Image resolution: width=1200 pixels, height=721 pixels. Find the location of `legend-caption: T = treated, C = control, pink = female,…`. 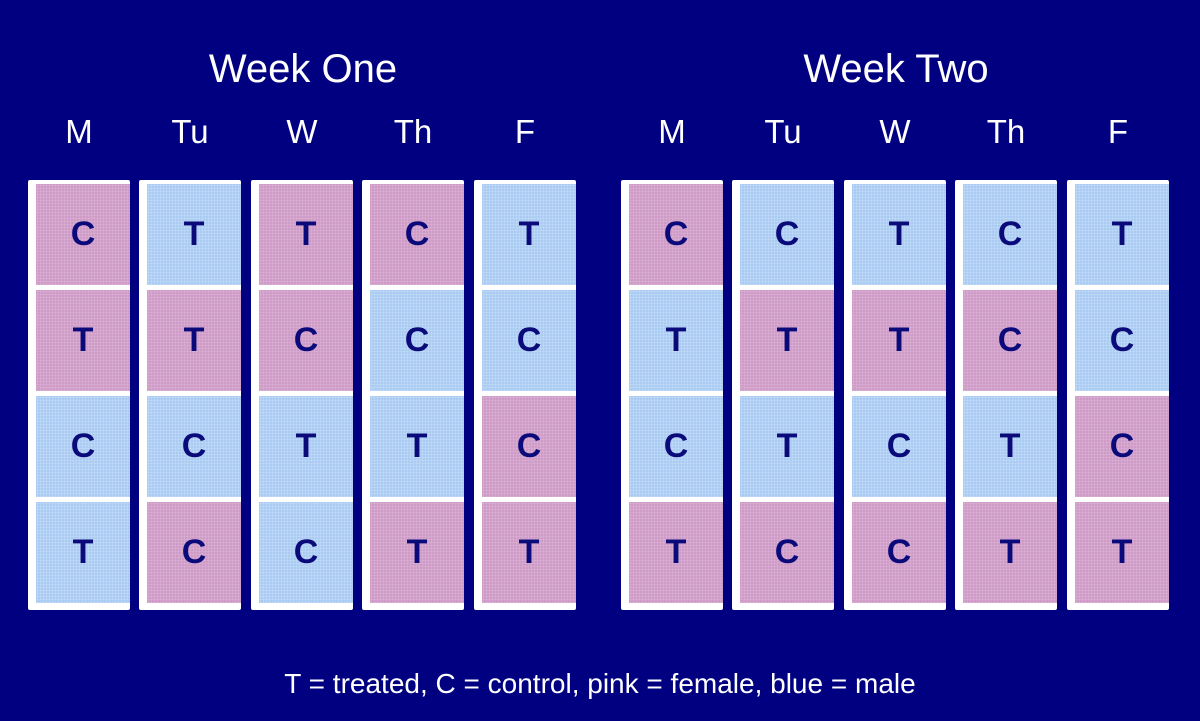

legend-caption: T = treated, C = control, pink = female,… is located at coordinates (600, 683).